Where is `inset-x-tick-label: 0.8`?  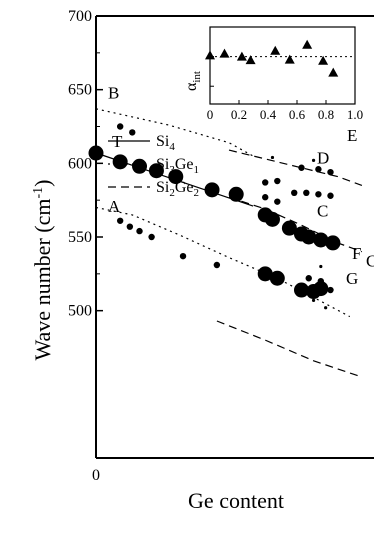 inset-x-tick-label: 0.8 is located at coordinates (326, 114).